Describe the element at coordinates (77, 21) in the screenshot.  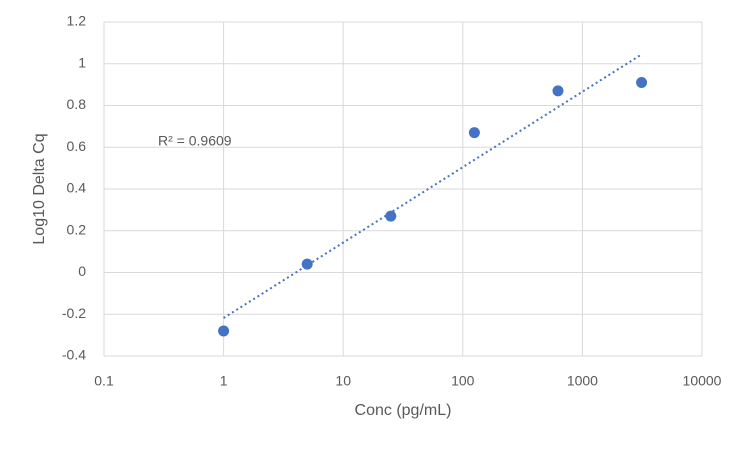
I see `y-tick-label: 1.2` at that location.